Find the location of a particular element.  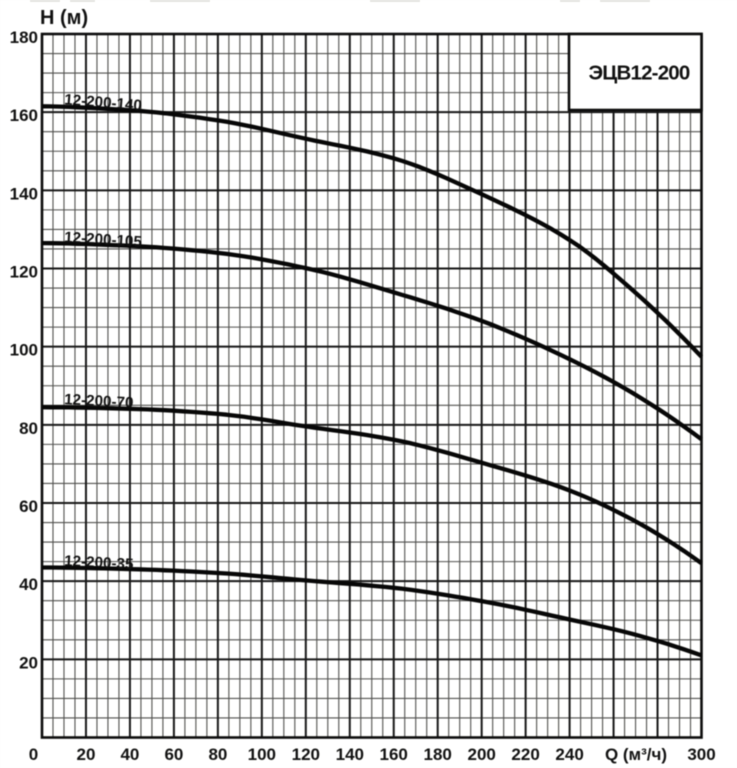

svg-text: 12-200-140 is located at coordinates (103, 102).